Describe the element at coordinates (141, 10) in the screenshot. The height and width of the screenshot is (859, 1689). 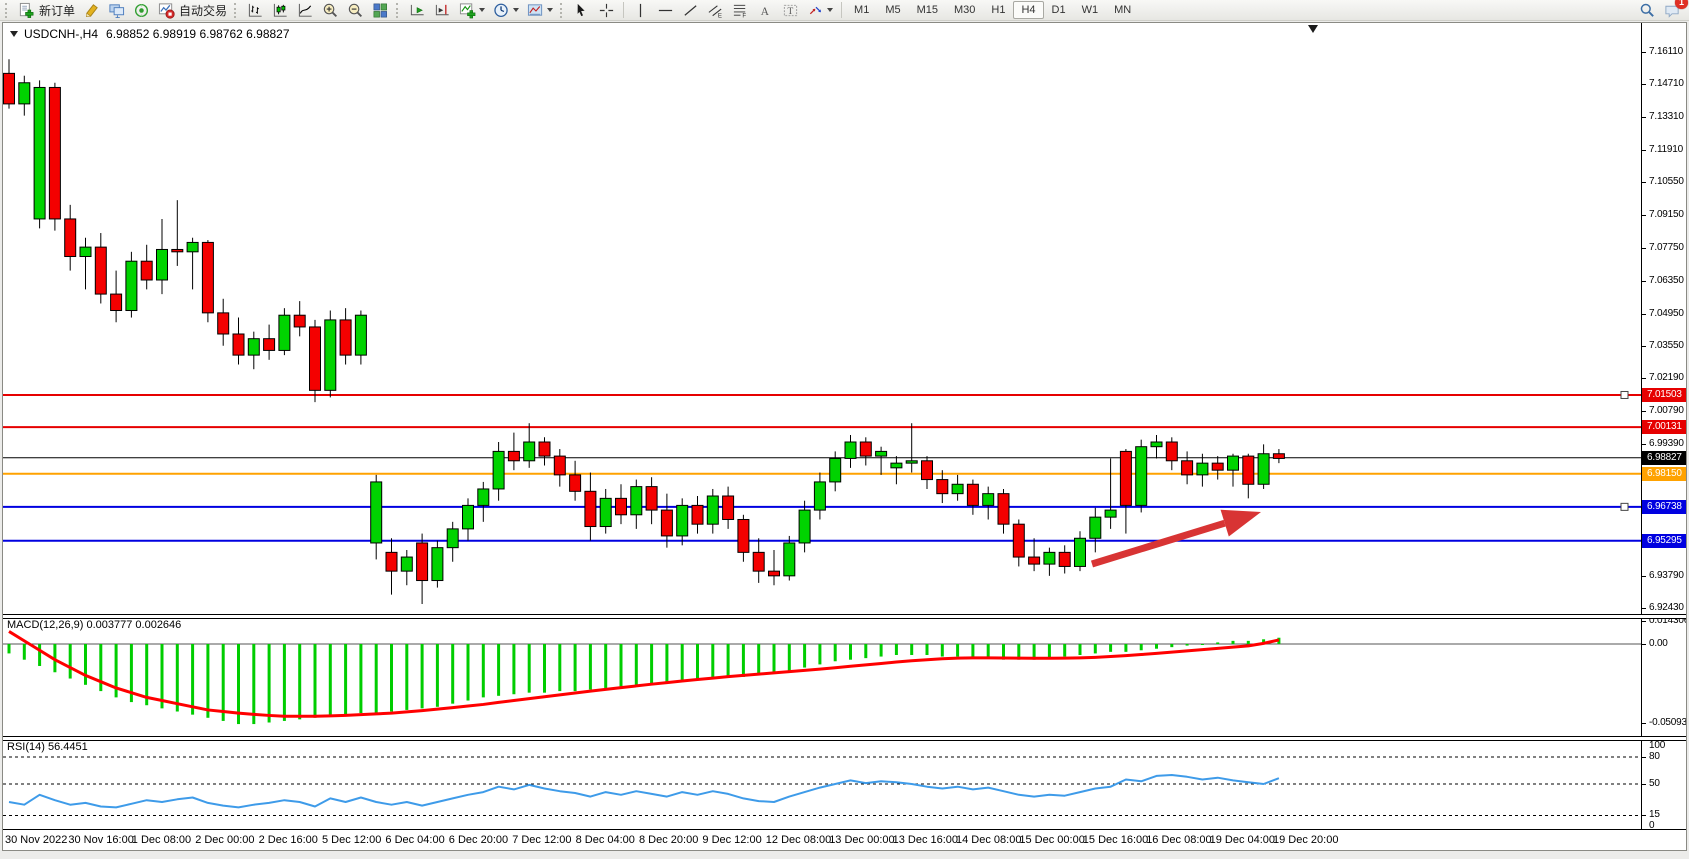
I see `signals-button` at that location.